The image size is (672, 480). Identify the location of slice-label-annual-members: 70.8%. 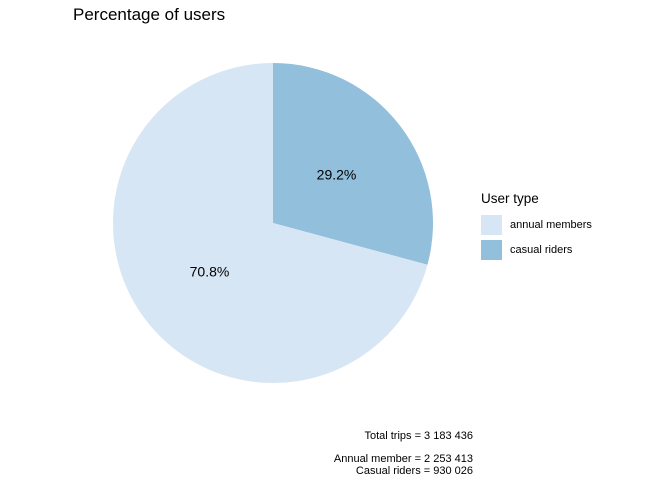
(210, 272).